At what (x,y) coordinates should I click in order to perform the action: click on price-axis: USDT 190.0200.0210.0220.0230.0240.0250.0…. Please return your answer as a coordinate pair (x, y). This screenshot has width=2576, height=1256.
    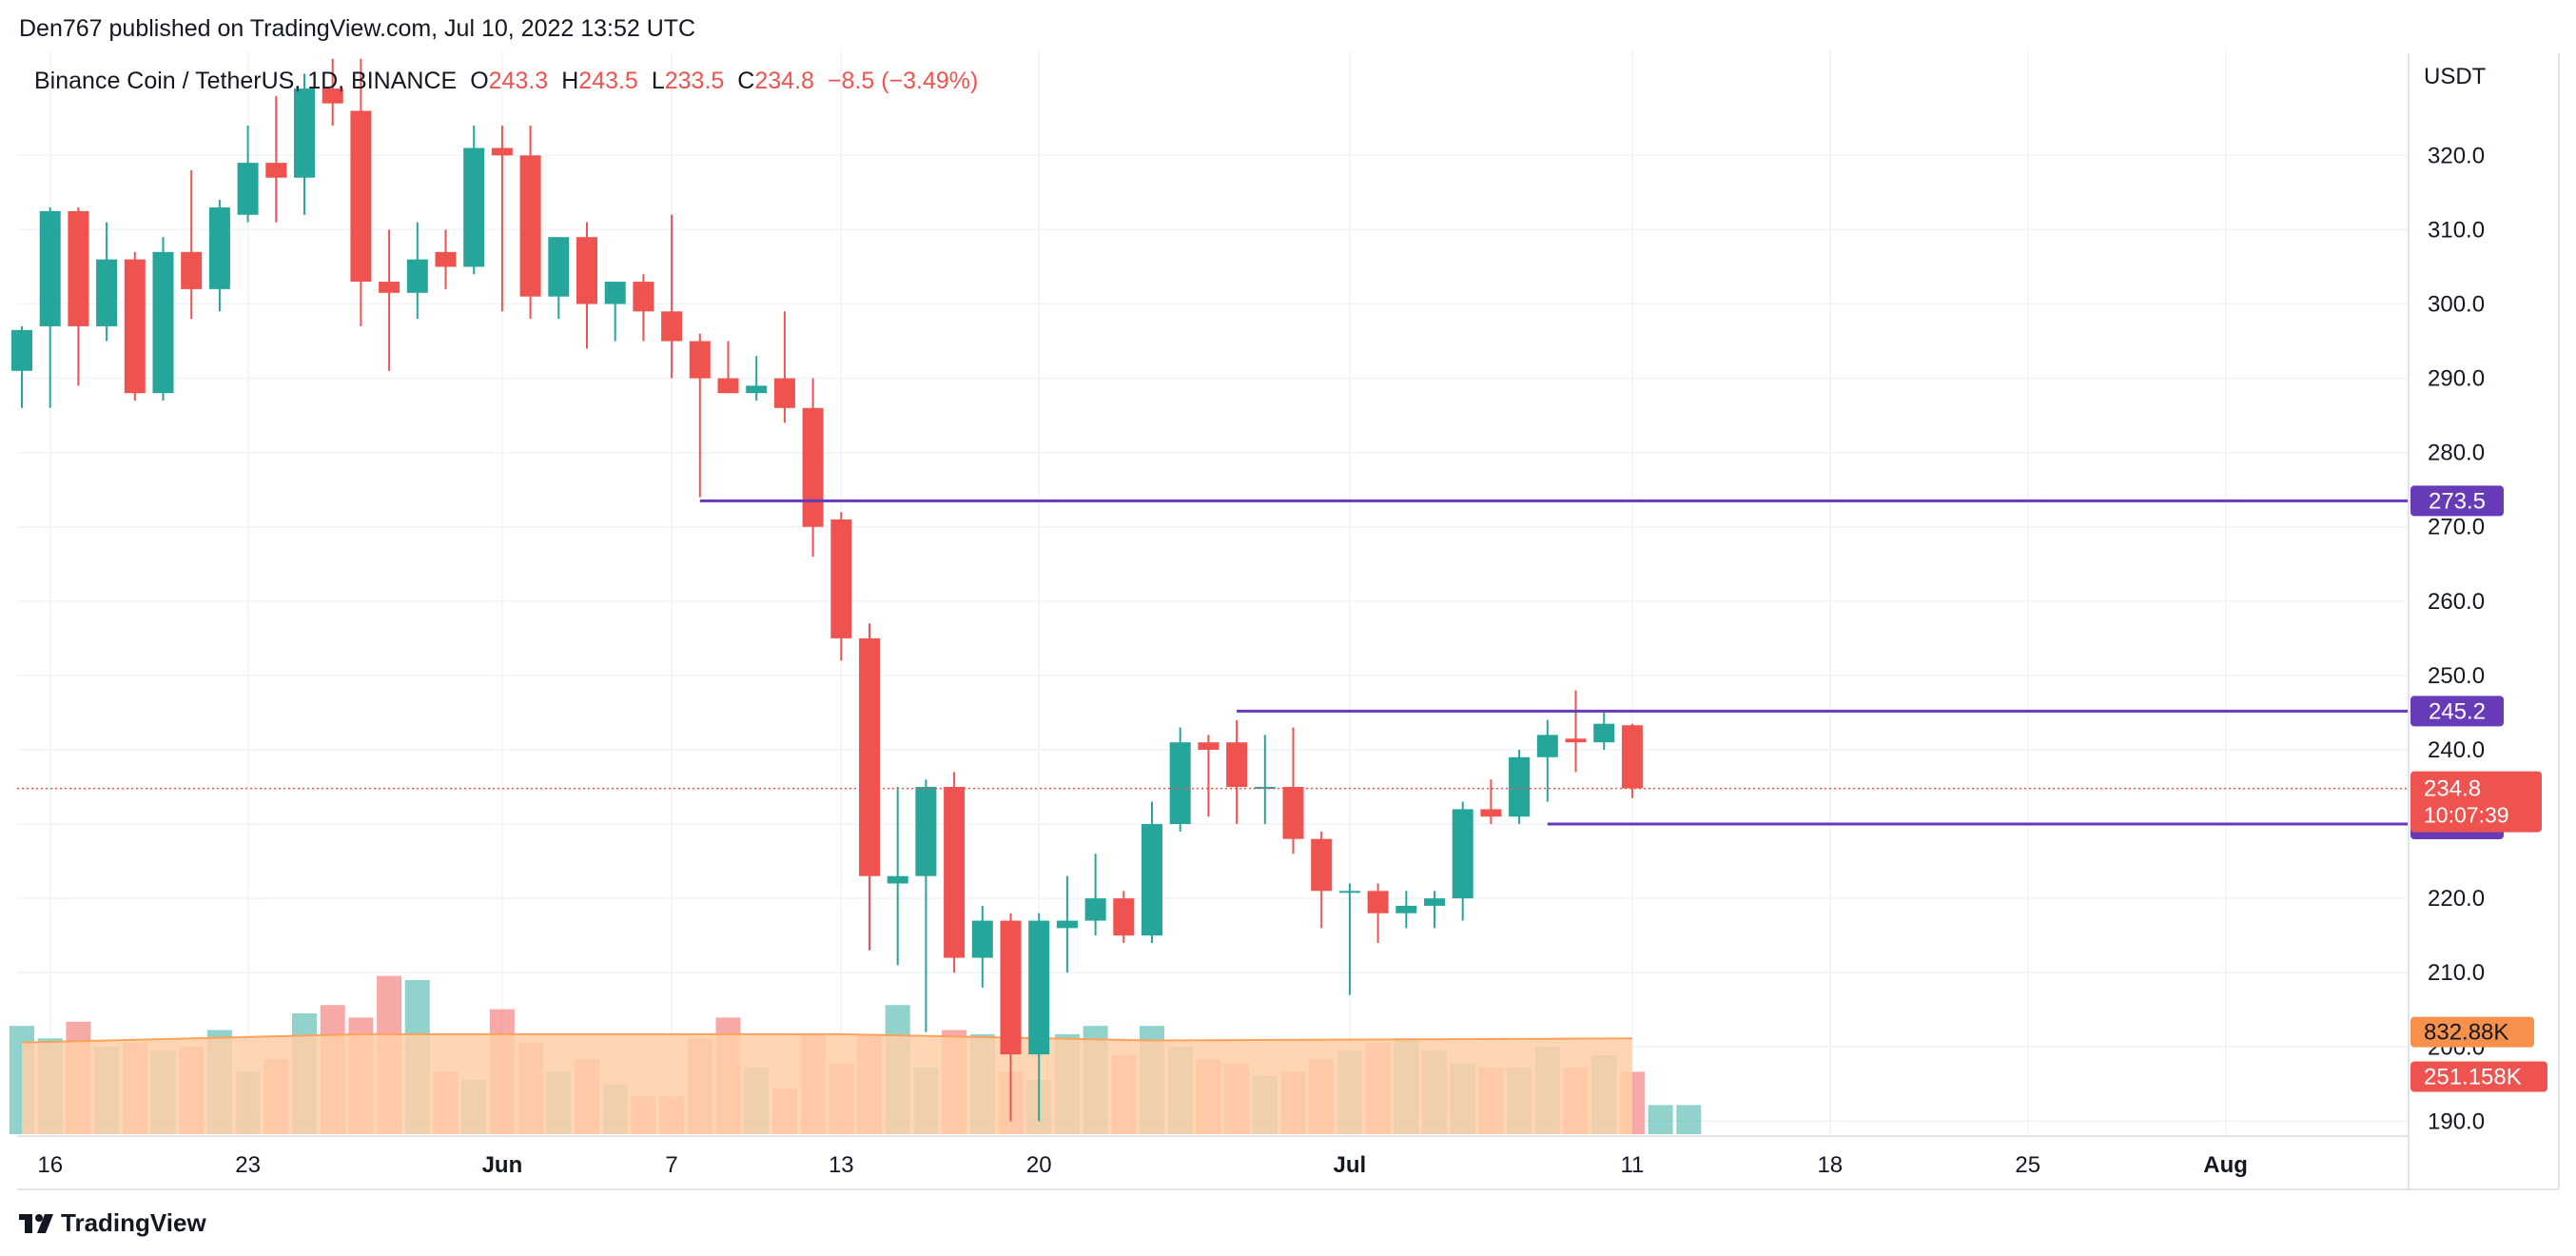
    Looking at the image, I should click on (2456, 599).